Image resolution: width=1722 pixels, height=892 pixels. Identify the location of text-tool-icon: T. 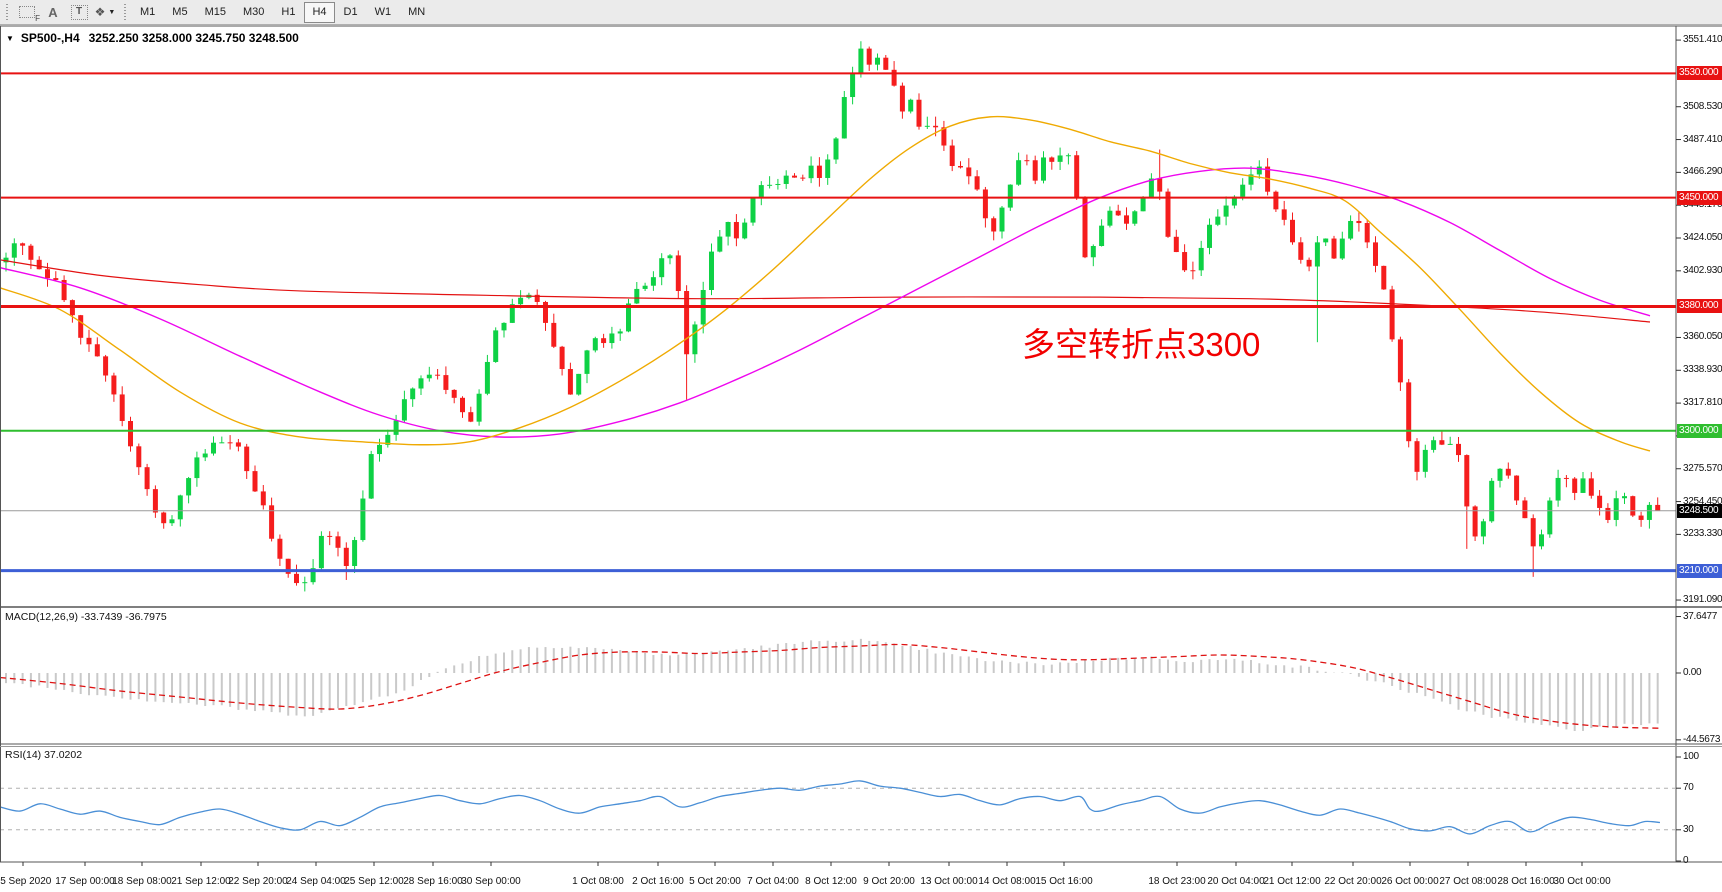
(79, 12).